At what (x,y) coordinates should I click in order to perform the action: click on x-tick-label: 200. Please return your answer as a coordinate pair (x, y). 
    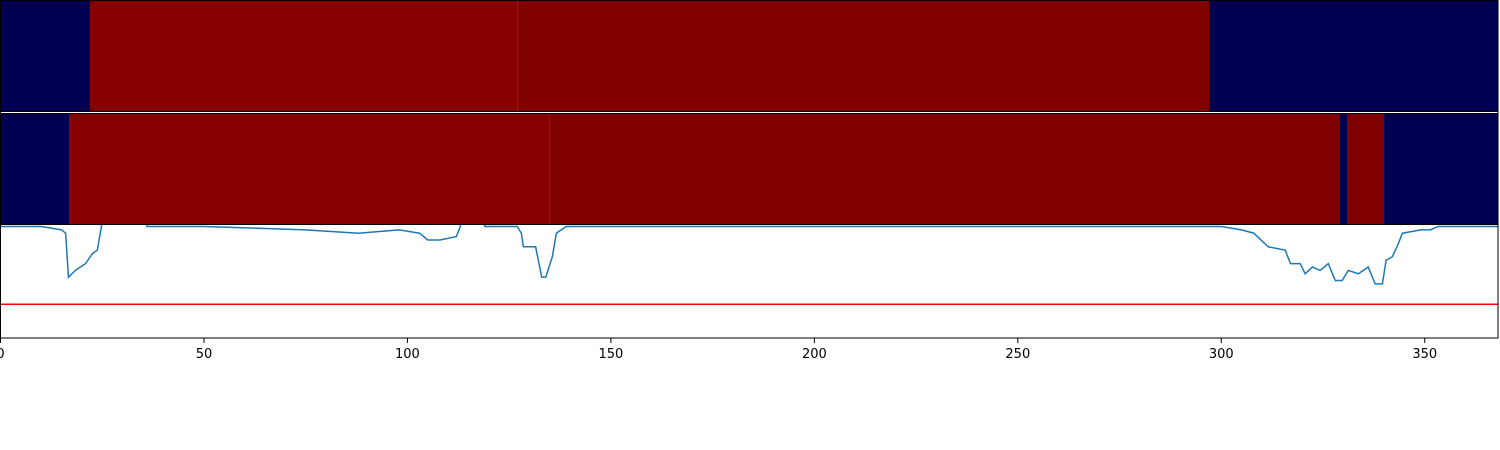
    Looking at the image, I should click on (814, 354).